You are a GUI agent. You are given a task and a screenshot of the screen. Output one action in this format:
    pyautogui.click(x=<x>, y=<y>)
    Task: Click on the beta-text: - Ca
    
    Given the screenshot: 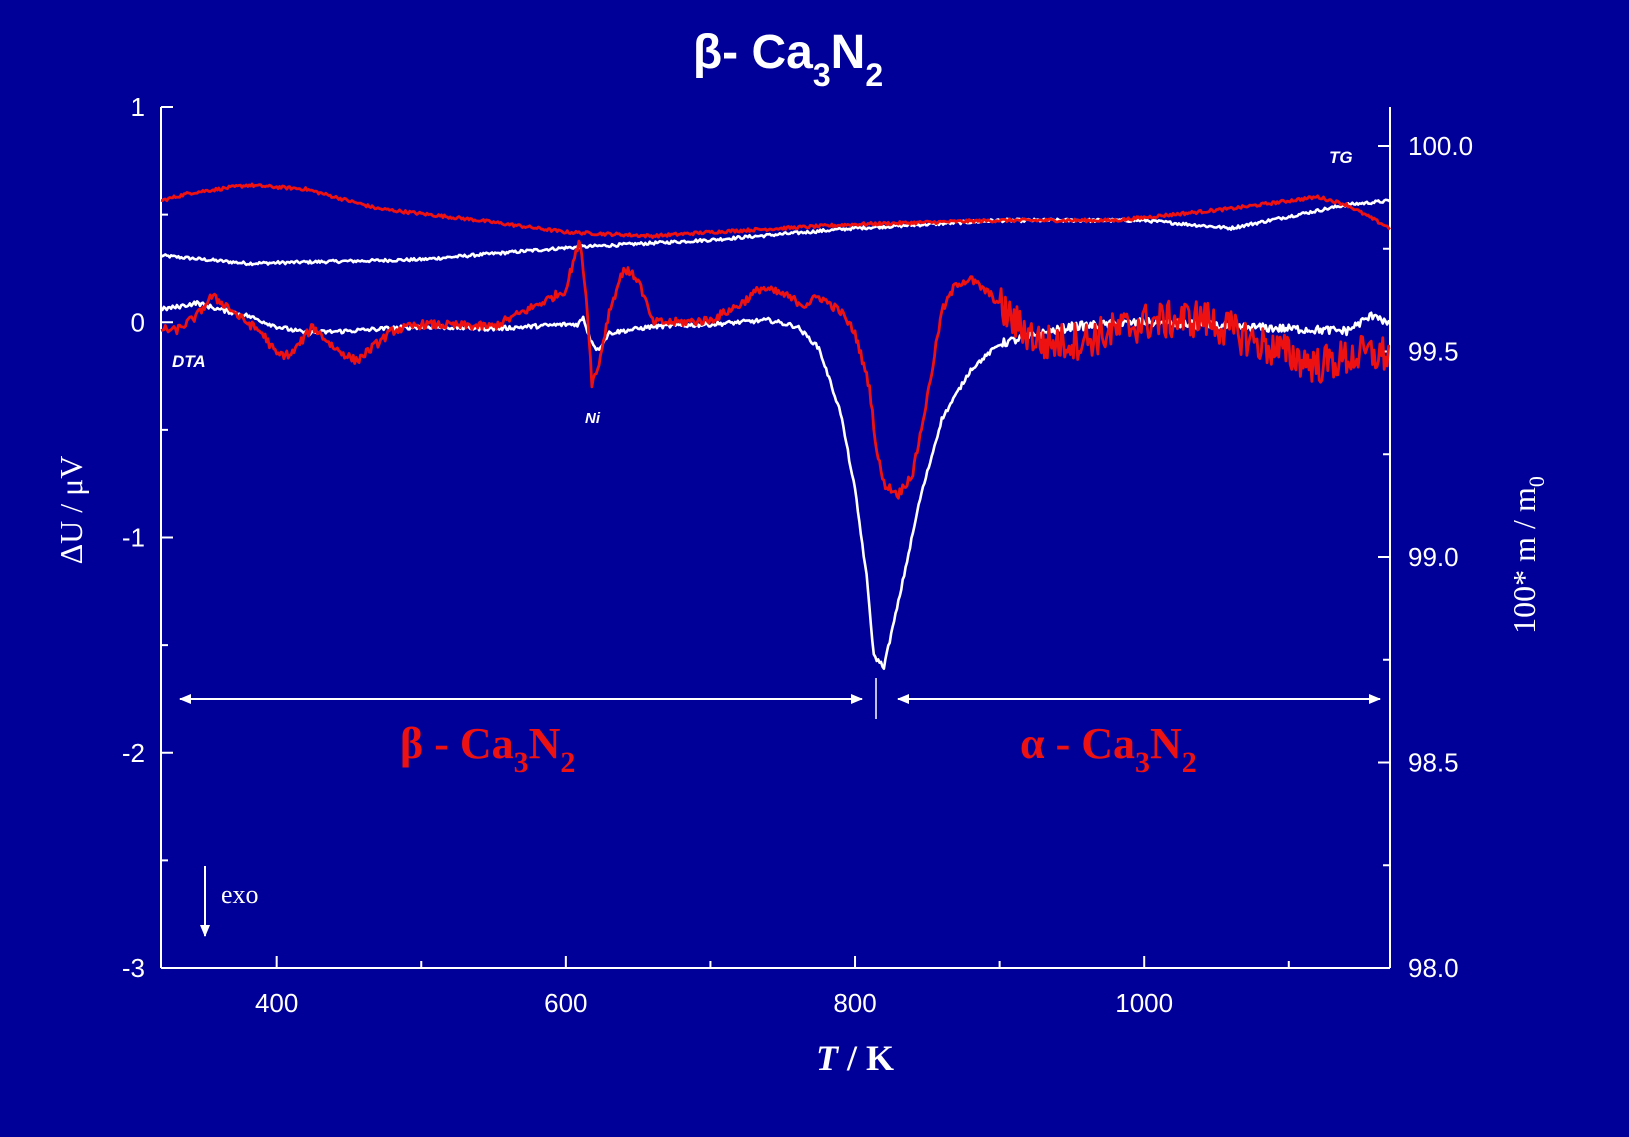 What is the action you would take?
    pyautogui.click(x=468, y=743)
    